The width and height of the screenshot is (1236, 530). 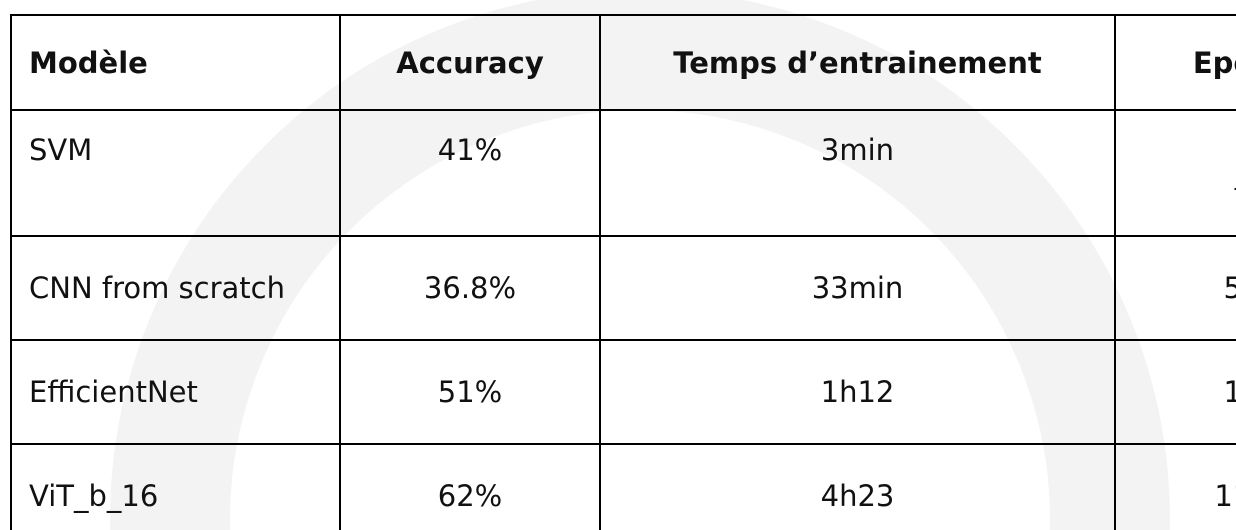 I want to click on cell-accuracy: 51%, so click(x=470, y=392).